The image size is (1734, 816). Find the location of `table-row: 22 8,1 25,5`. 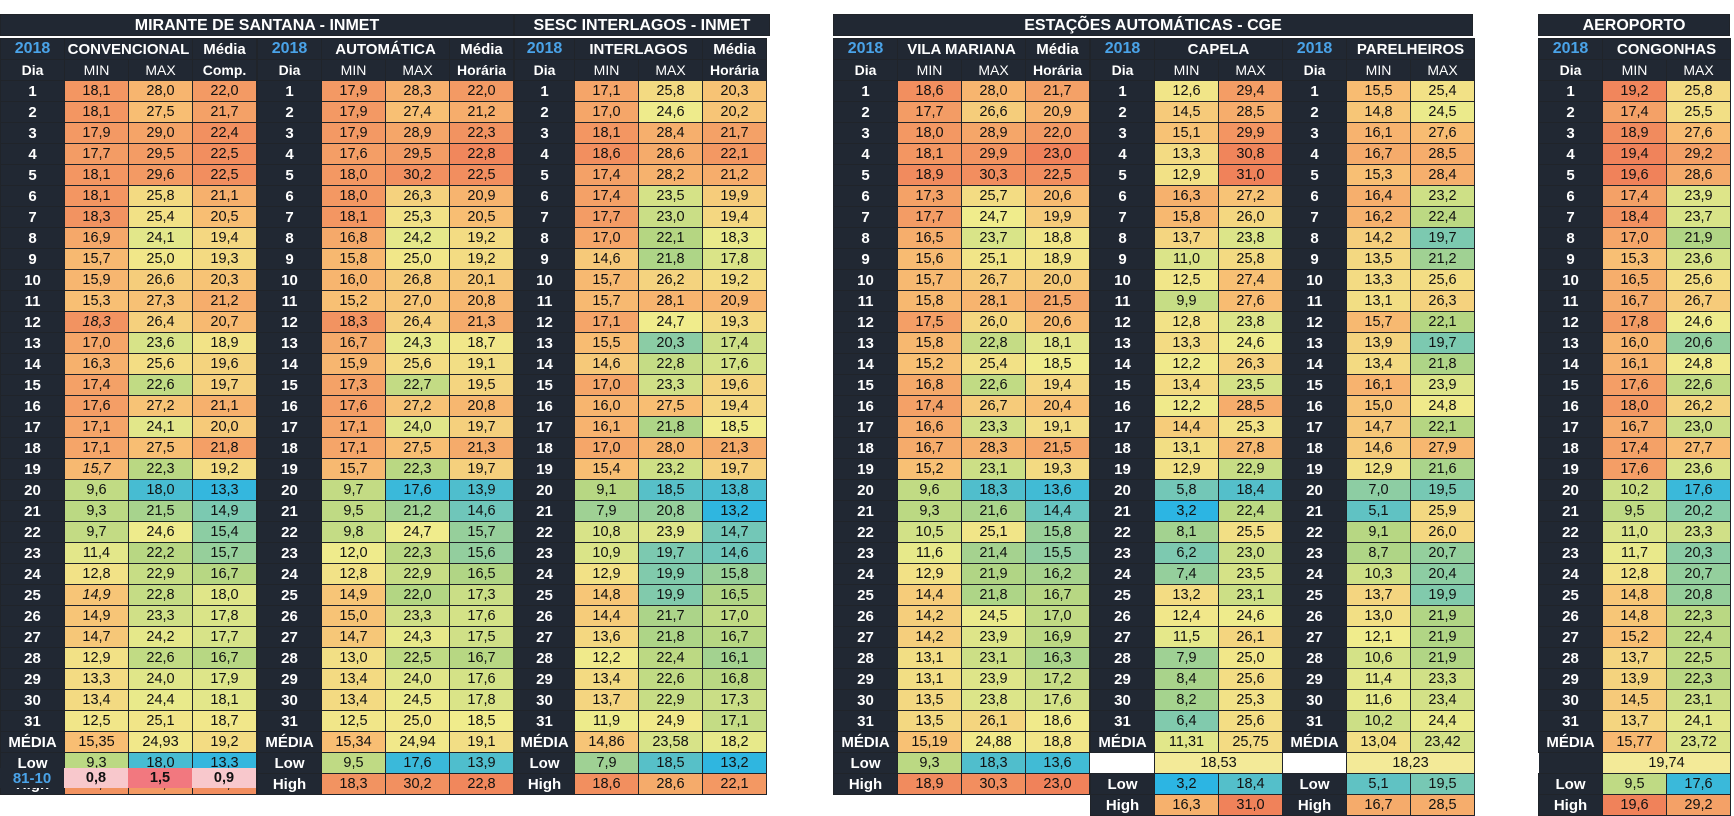

table-row: 22 8,1 25,5 is located at coordinates (1187, 532).